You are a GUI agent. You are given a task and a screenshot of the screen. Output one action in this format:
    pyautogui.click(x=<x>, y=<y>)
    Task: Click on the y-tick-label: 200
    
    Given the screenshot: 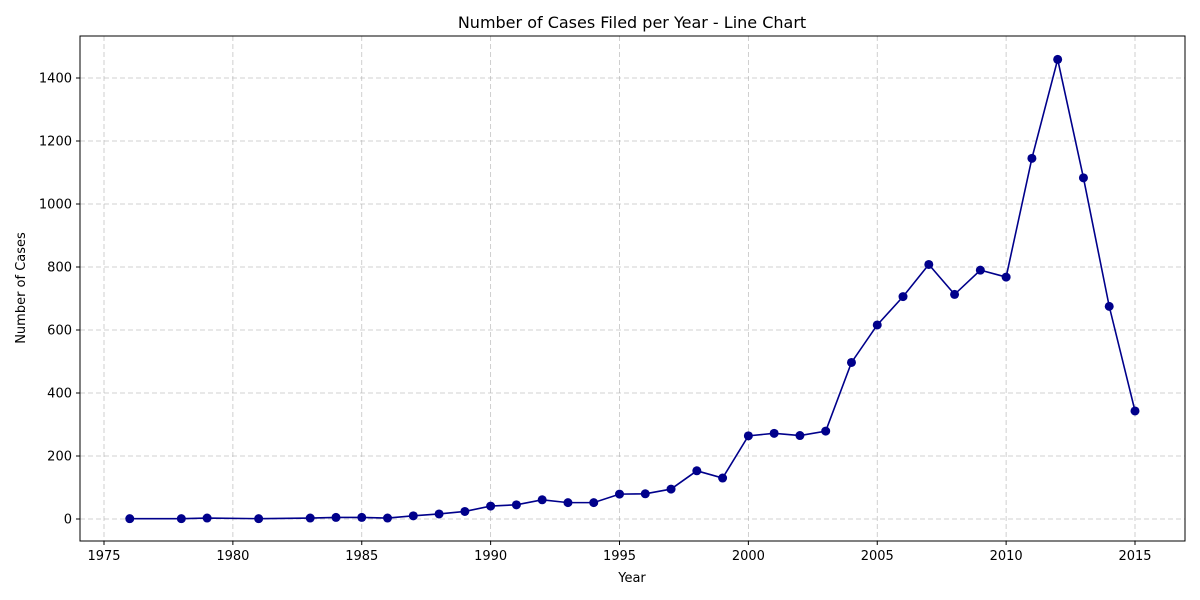 What is the action you would take?
    pyautogui.click(x=59, y=457)
    